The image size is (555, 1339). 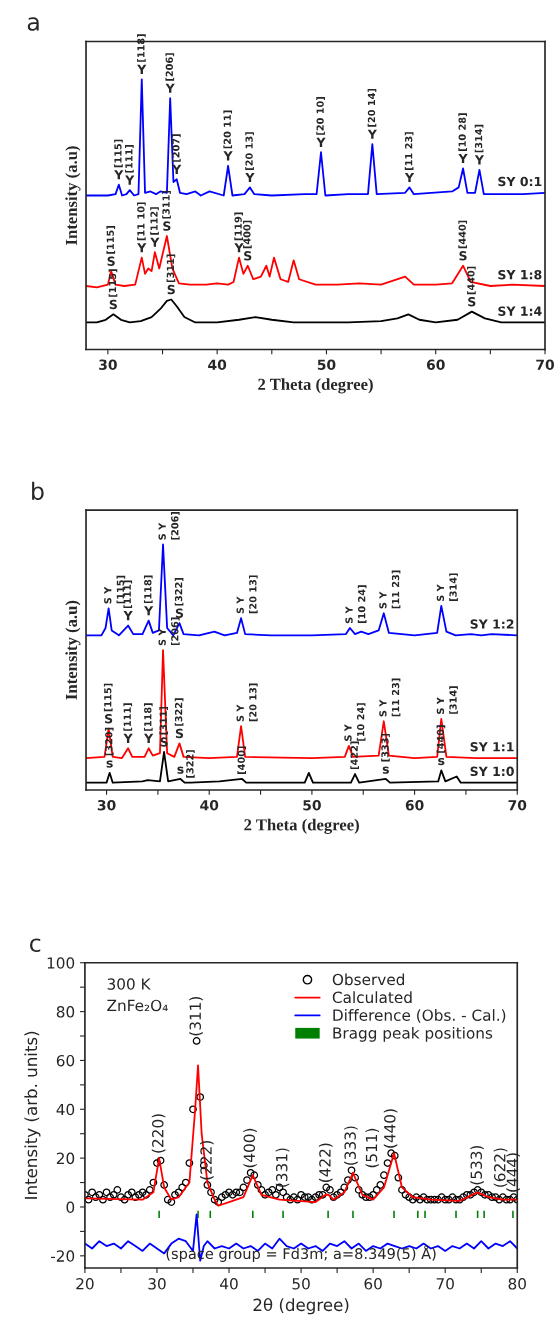 What do you see at coordinates (65, 1109) in the screenshot?
I see `y-tick-label: 40` at bounding box center [65, 1109].